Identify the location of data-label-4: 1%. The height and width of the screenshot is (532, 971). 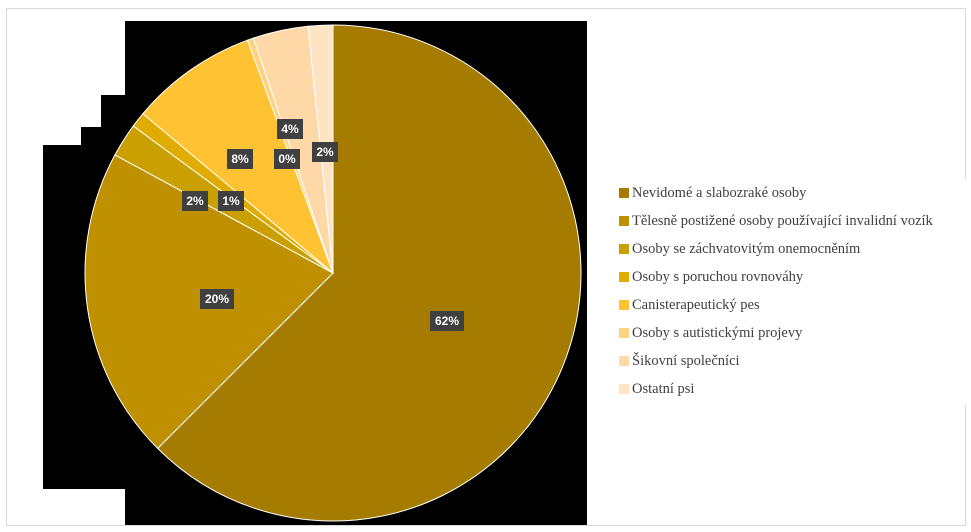
(231, 201).